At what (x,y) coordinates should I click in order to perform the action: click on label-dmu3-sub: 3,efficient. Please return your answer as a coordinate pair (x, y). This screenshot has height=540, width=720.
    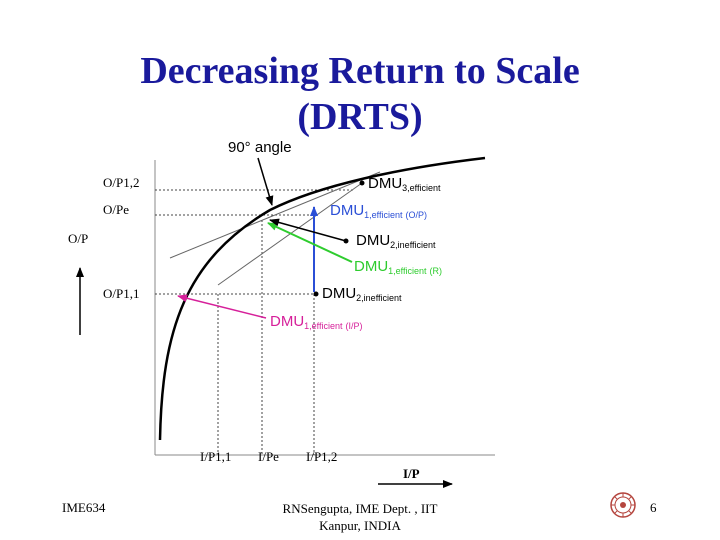
    Looking at the image, I should click on (421, 188).